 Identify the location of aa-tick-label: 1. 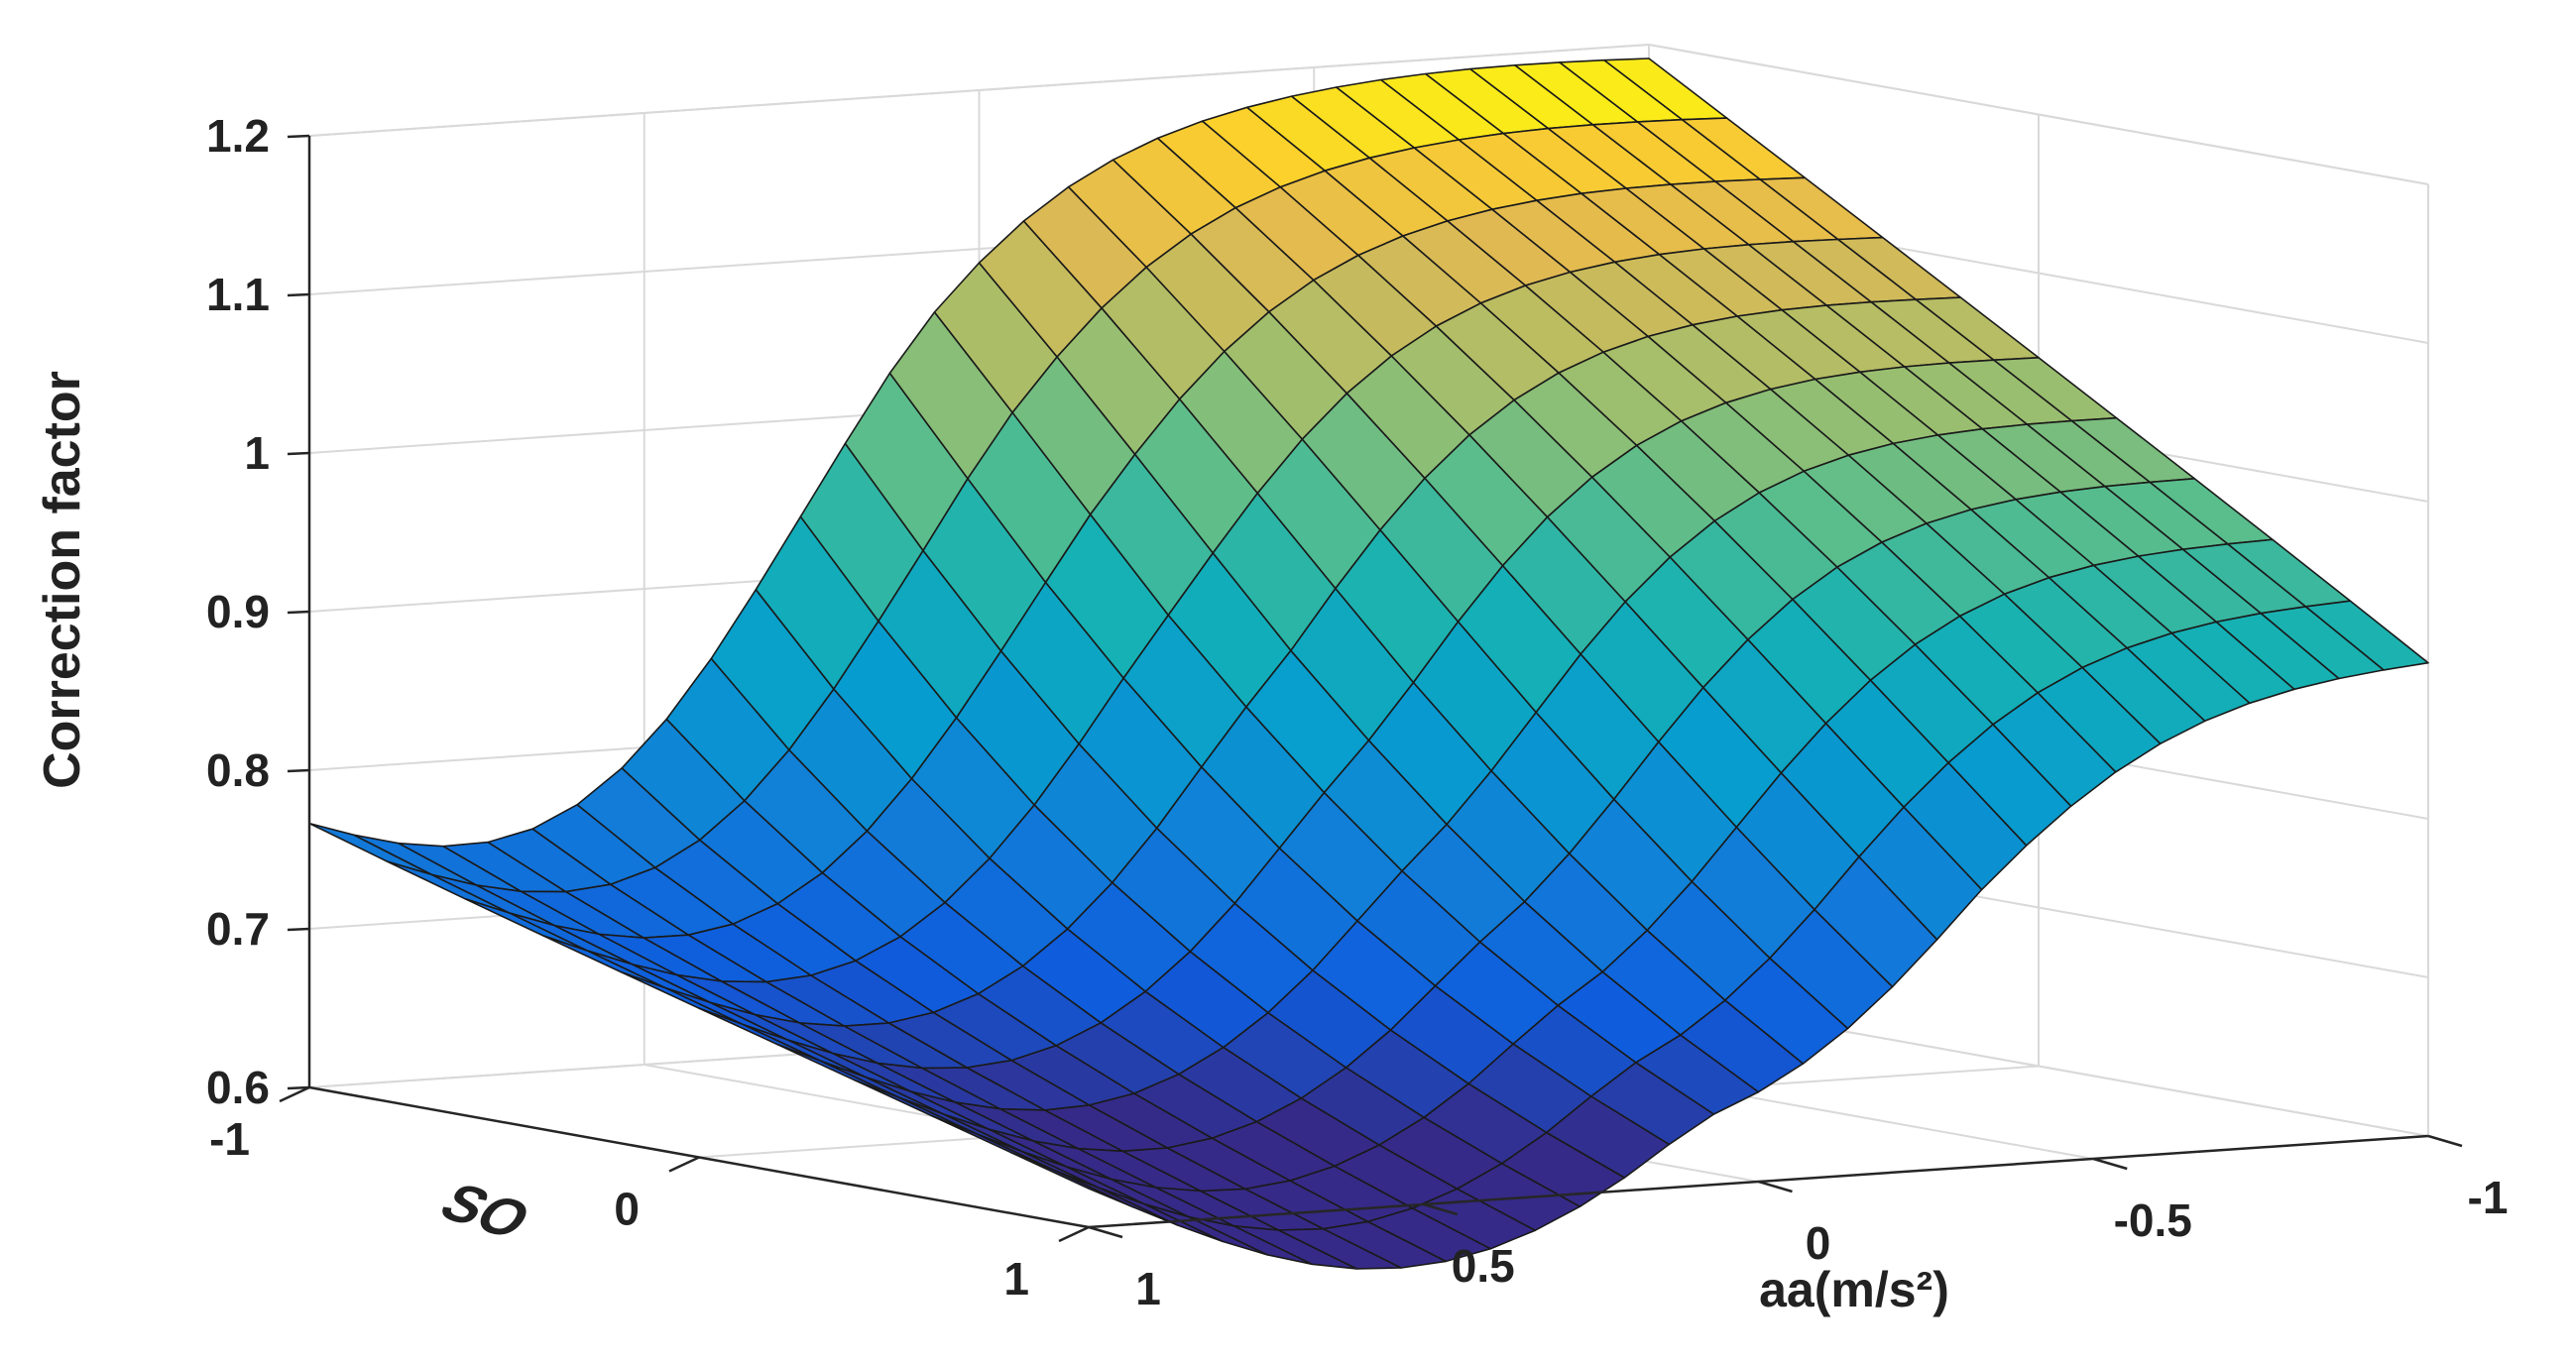
(1148, 1288).